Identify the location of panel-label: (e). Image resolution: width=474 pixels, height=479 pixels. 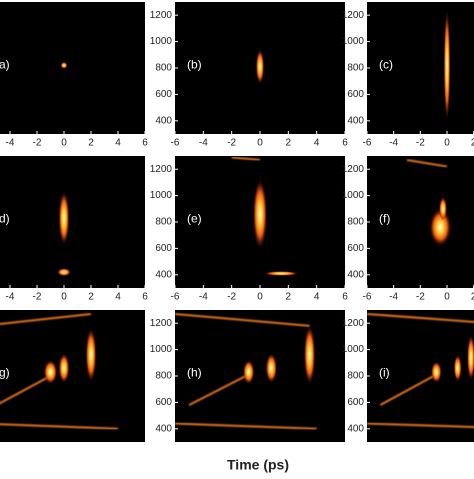
(194, 219).